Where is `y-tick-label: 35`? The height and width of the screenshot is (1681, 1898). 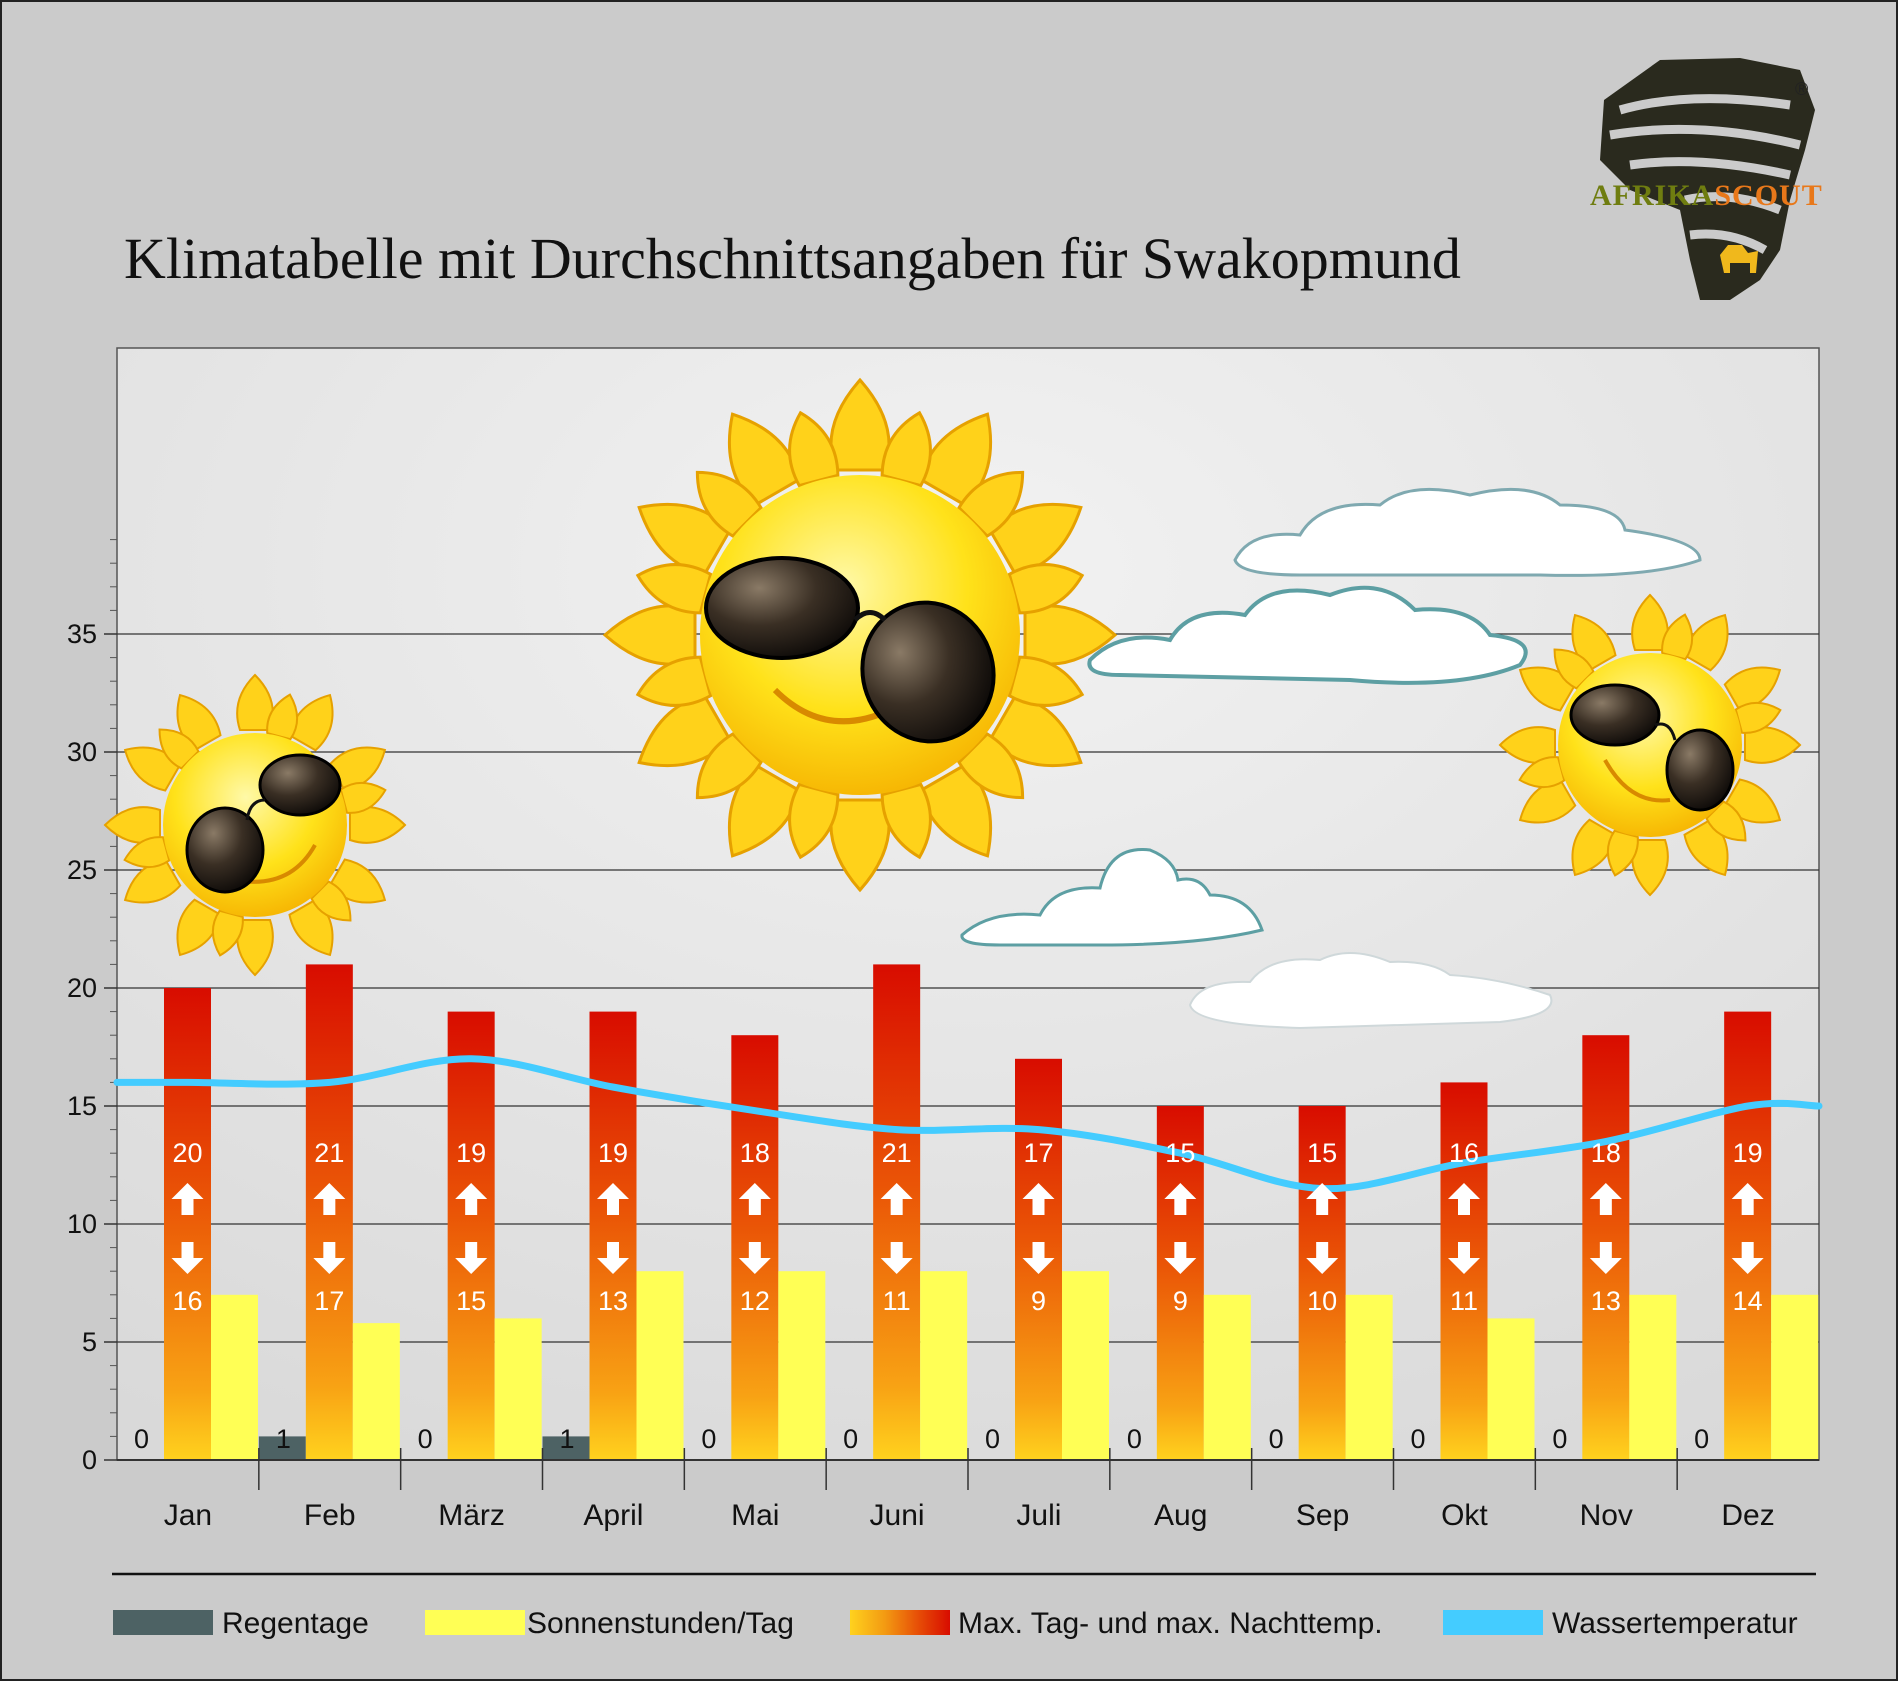 y-tick-label: 35 is located at coordinates (82, 634).